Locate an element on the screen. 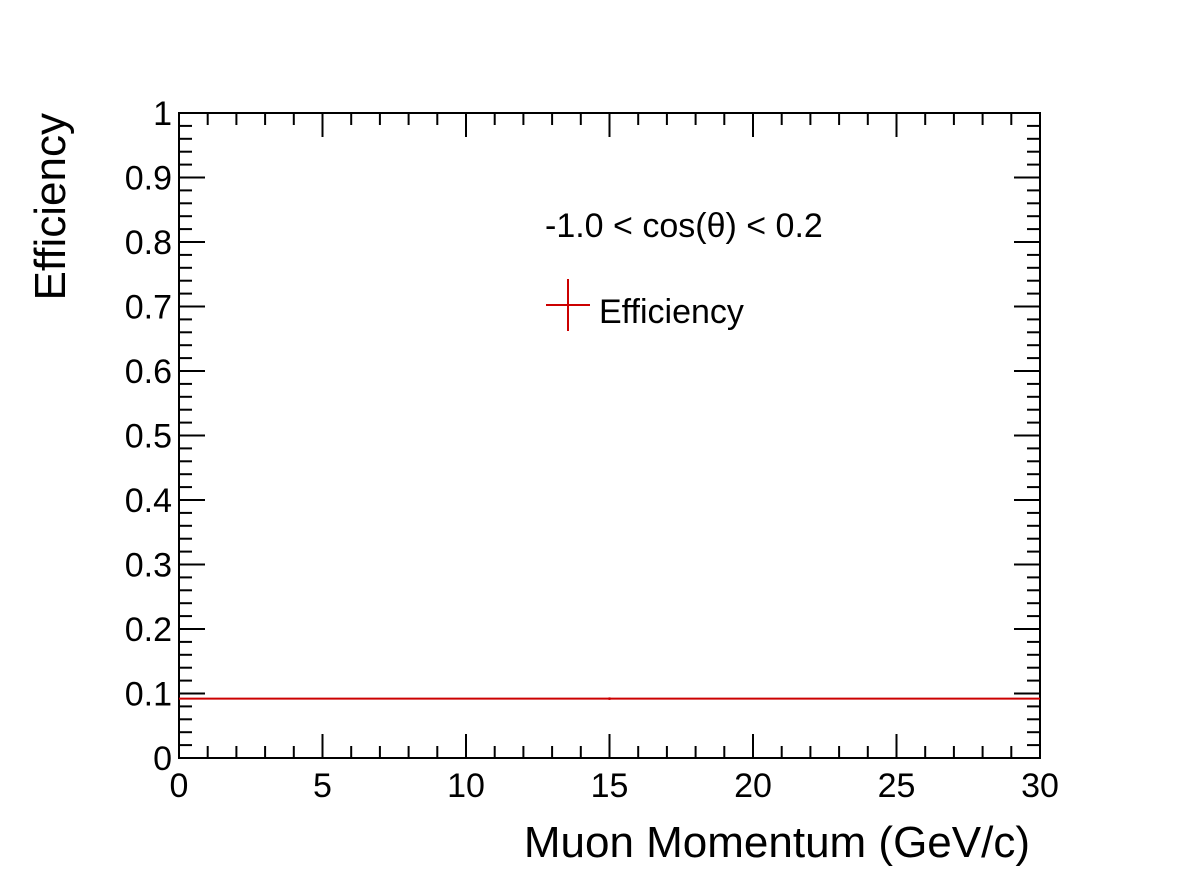 The image size is (1196, 872). y-tick-label: 0.7 is located at coordinates (148, 308).